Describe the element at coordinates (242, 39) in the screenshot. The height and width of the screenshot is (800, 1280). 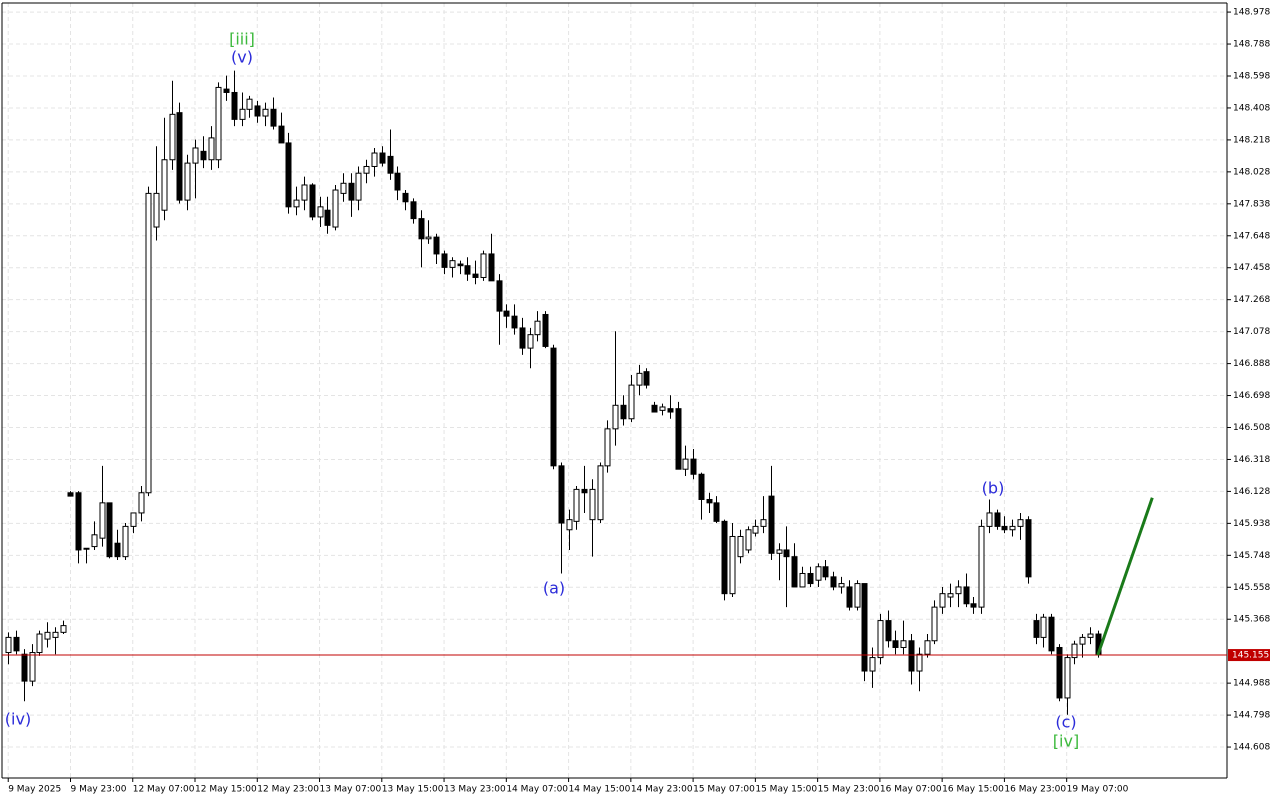
I see `wave-label: [iii]` at that location.